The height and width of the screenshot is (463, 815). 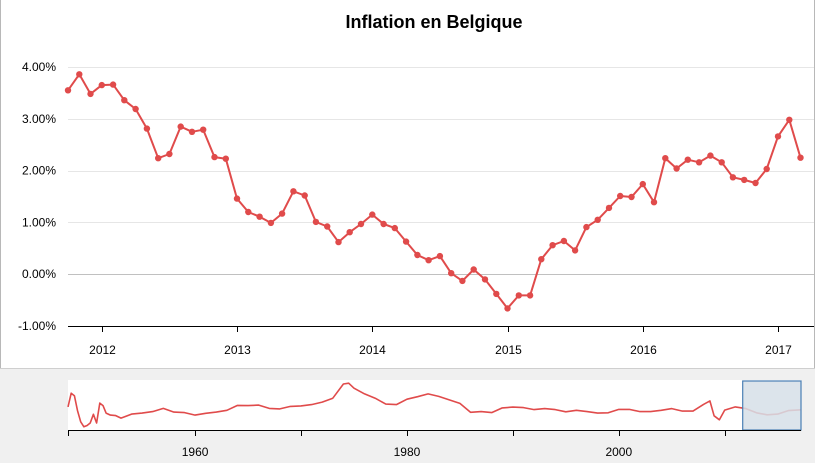 What do you see at coordinates (39, 222) in the screenshot?
I see `y-tick-label: 1.00%` at bounding box center [39, 222].